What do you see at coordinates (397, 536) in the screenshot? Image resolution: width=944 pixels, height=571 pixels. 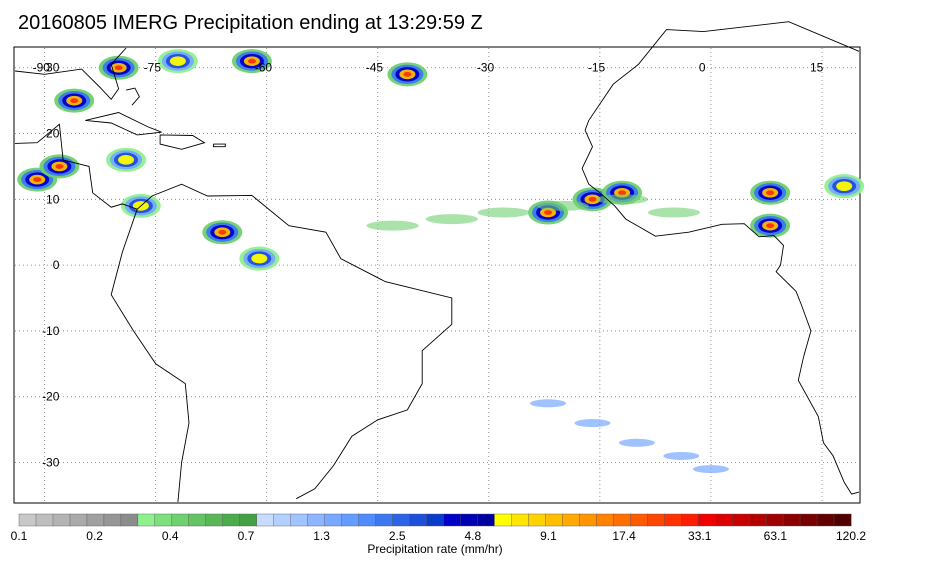 I see `colorbar-tick-label: 2.5` at bounding box center [397, 536].